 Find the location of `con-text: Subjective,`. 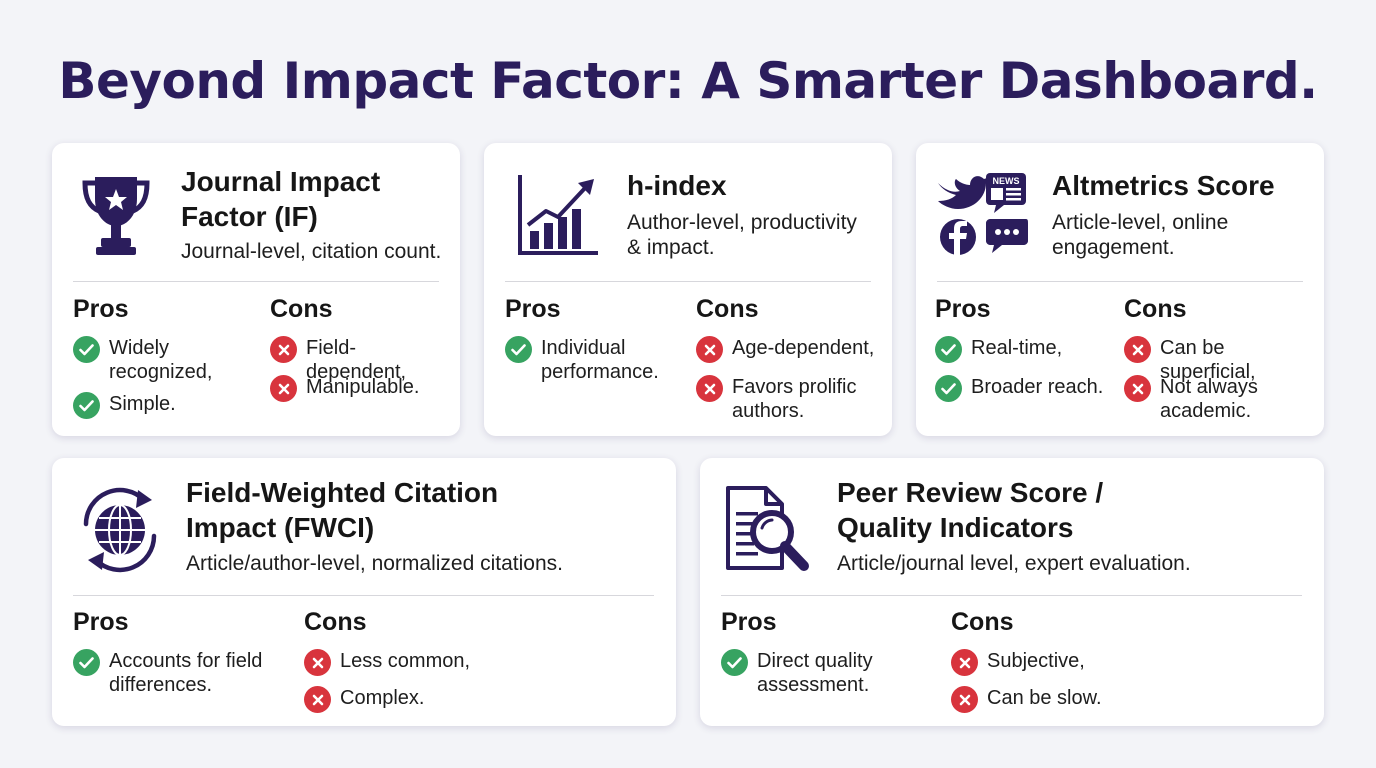

con-text: Subjective, is located at coordinates (1036, 661).